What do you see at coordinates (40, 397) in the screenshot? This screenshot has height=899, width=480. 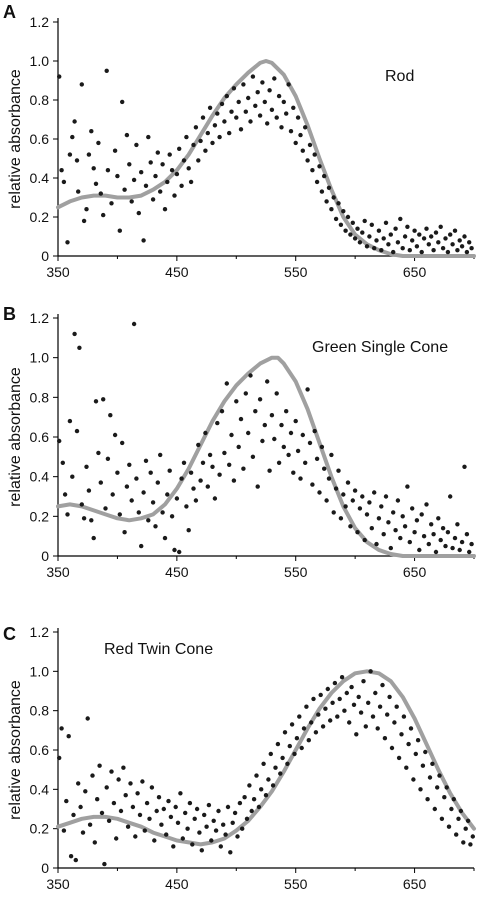 I see `y-tick-label: 0.8` at bounding box center [40, 397].